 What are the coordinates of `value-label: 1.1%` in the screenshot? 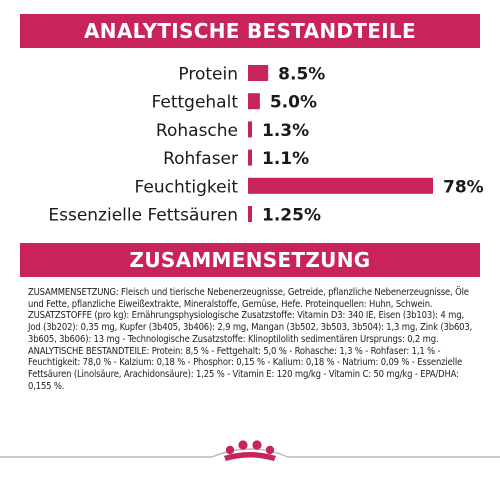 It's located at (285, 159).